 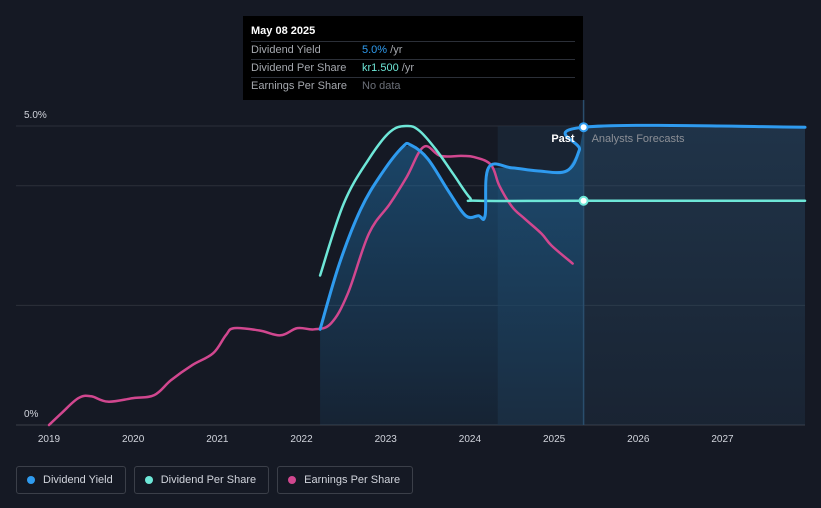 I want to click on x-tick-label: 2021, so click(x=217, y=439).